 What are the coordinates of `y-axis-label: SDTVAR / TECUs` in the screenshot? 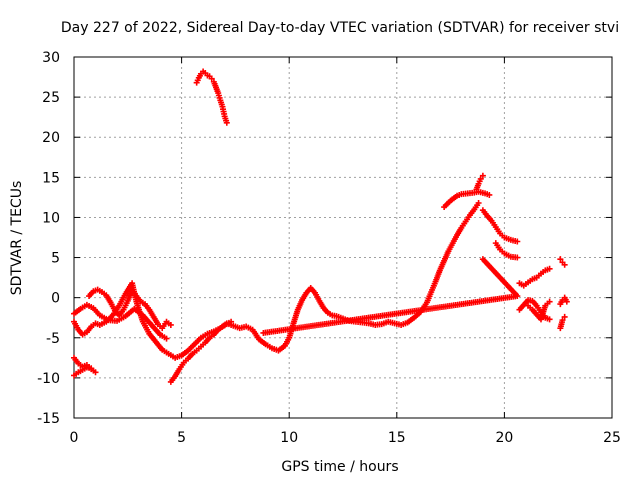 It's located at (17, 238).